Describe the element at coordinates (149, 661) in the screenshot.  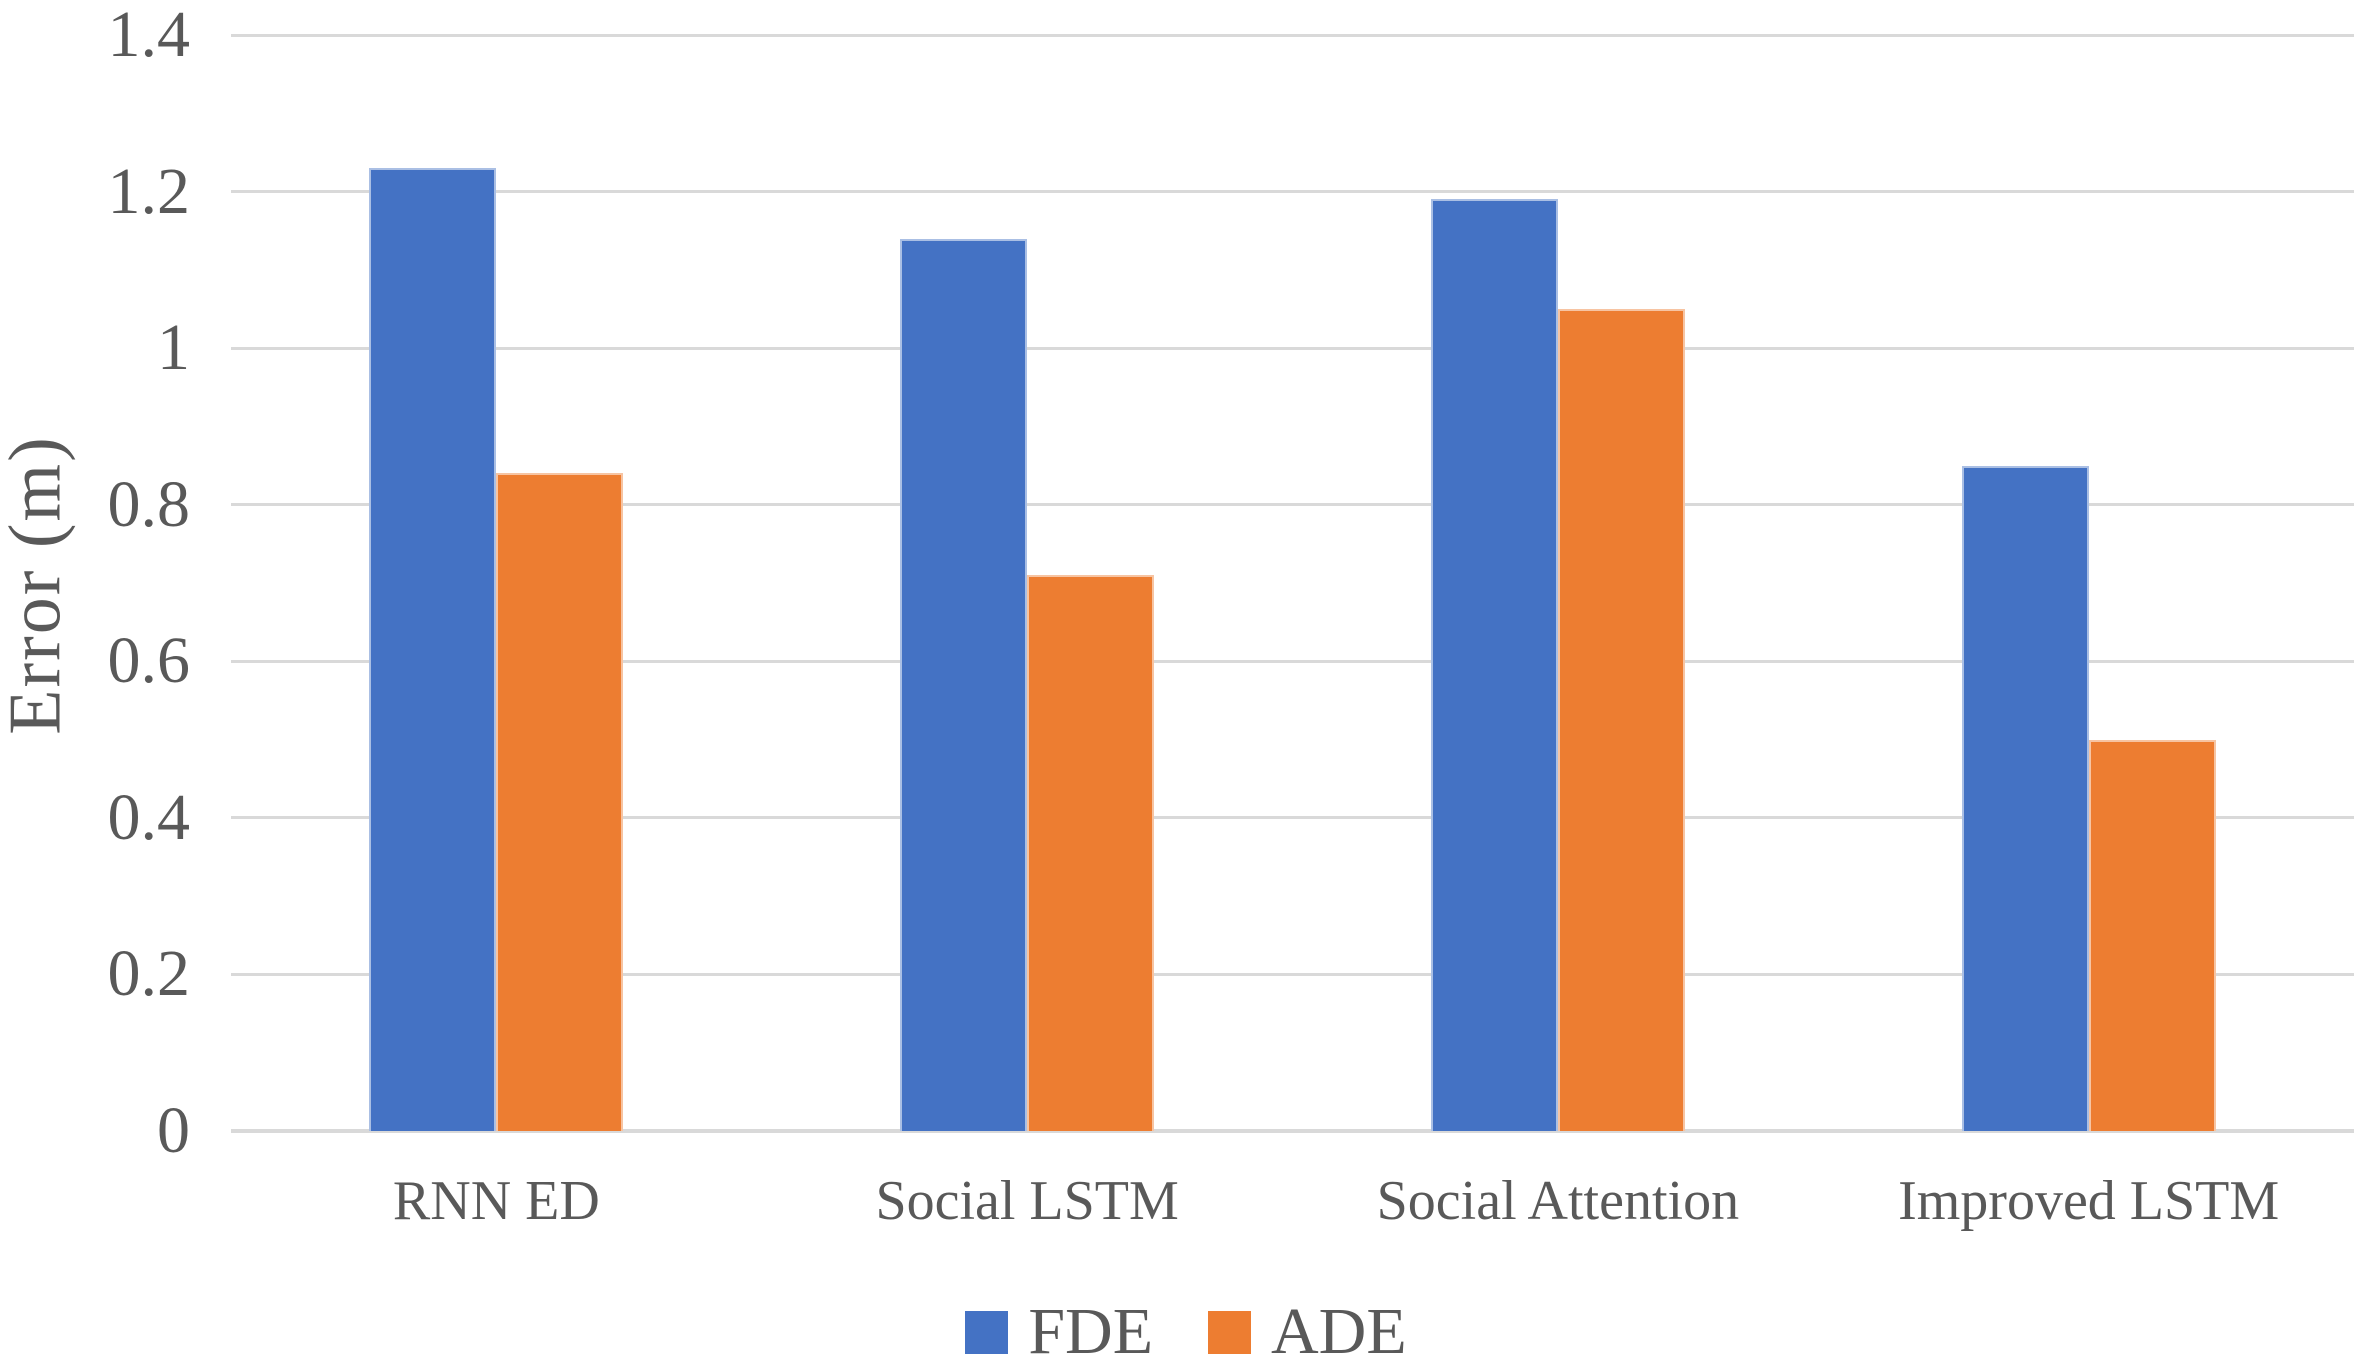
I see `y-tick-label: 0.6` at that location.